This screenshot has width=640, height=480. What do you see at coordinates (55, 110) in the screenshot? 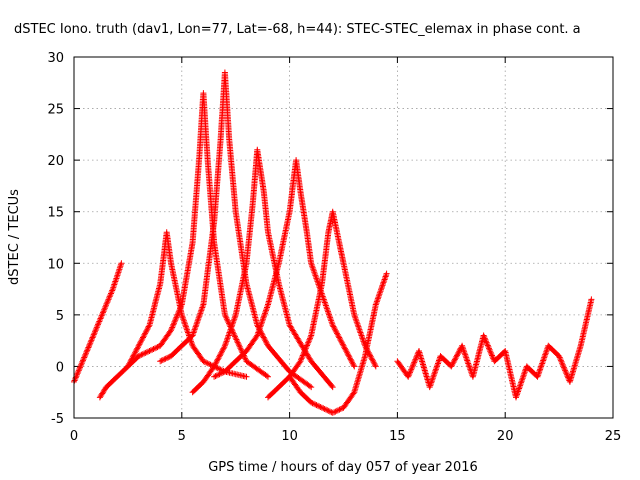
I see `y-tick-label: 25` at bounding box center [55, 110].